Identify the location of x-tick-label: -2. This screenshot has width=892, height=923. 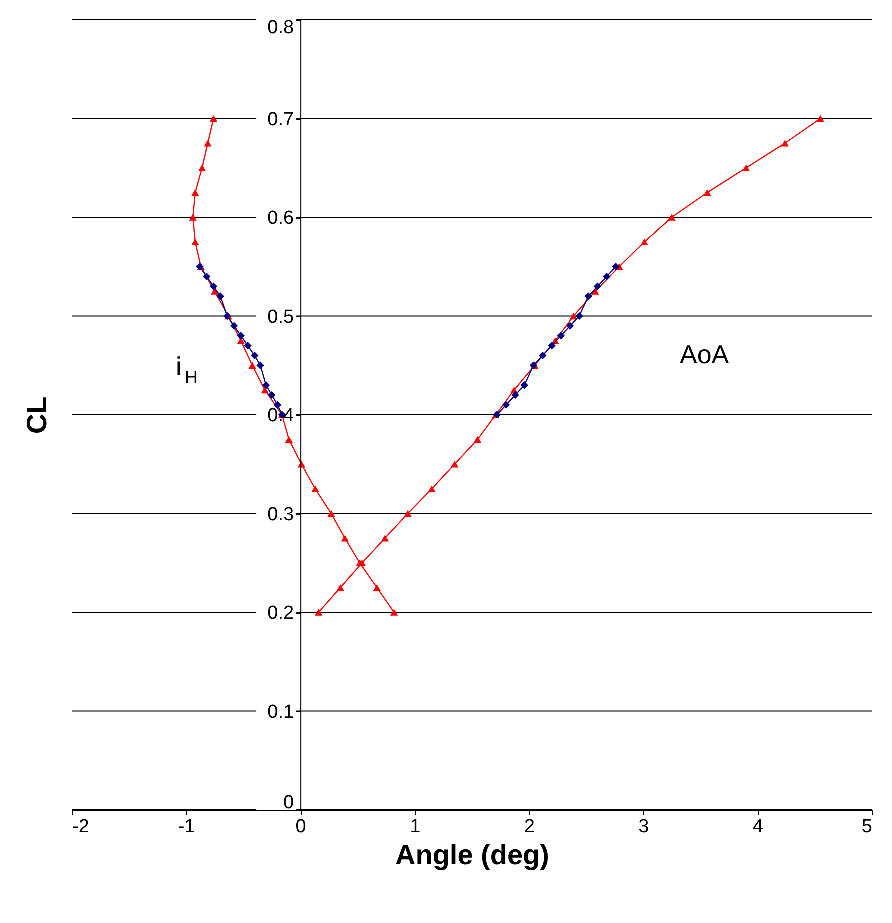
(81, 827).